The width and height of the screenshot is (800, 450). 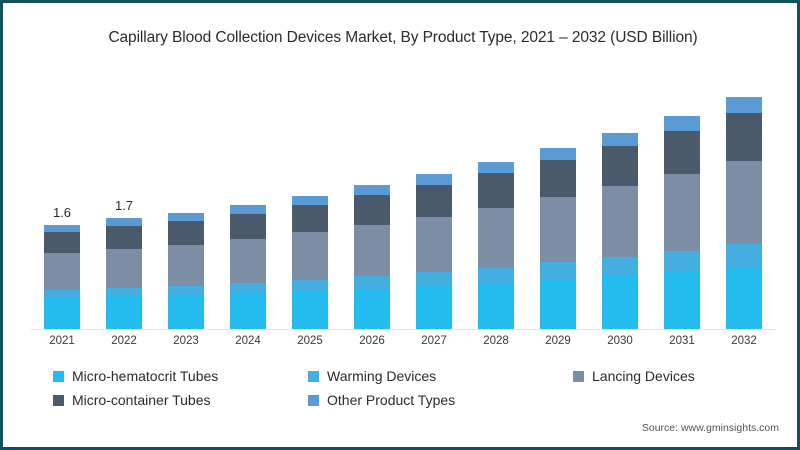 I want to click on bar-group-2021: 1.6, so click(x=62, y=267).